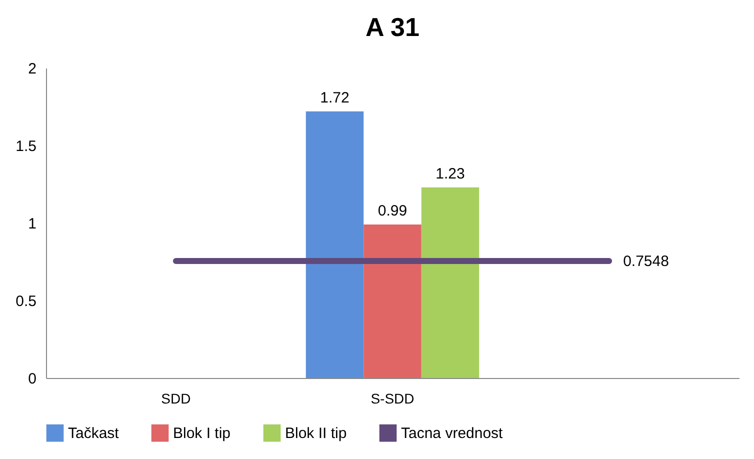 The height and width of the screenshot is (459, 754). What do you see at coordinates (26, 301) in the screenshot?
I see `y-tick-label: 0.5` at bounding box center [26, 301].